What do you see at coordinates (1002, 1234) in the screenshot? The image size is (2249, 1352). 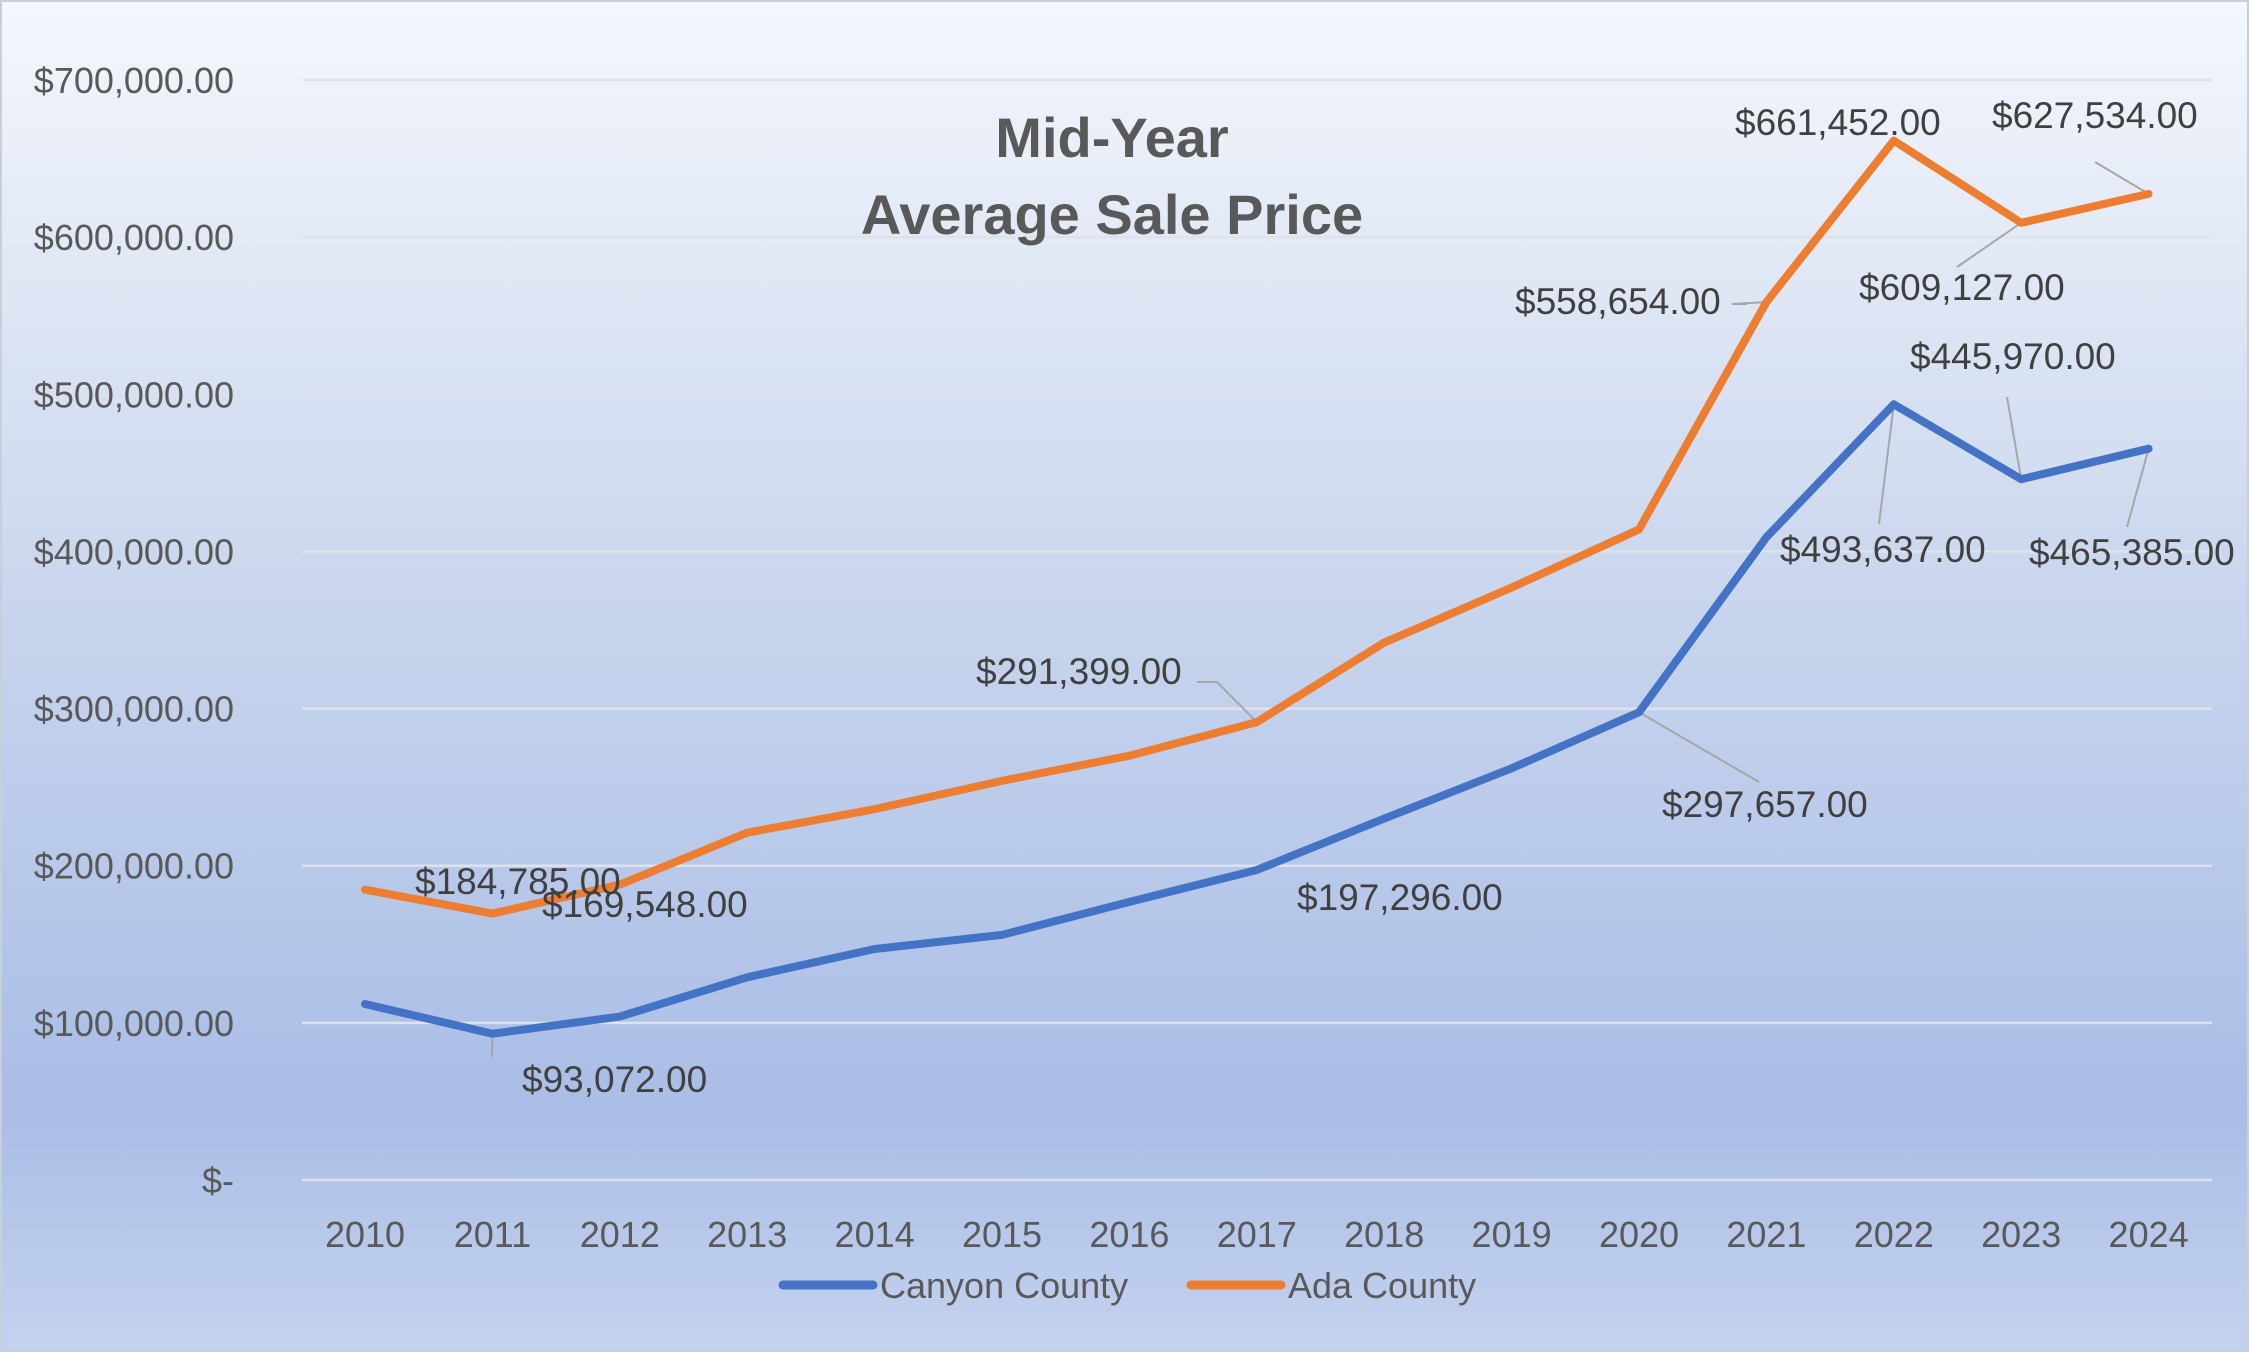 I see `x-tick-label: 2015` at bounding box center [1002, 1234].